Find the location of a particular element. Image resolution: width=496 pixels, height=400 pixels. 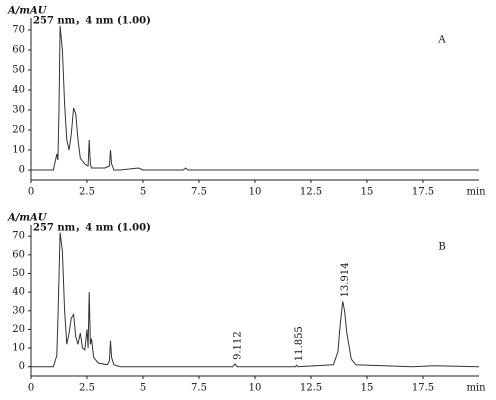

peak-label: 11.855 is located at coordinates (299, 343).